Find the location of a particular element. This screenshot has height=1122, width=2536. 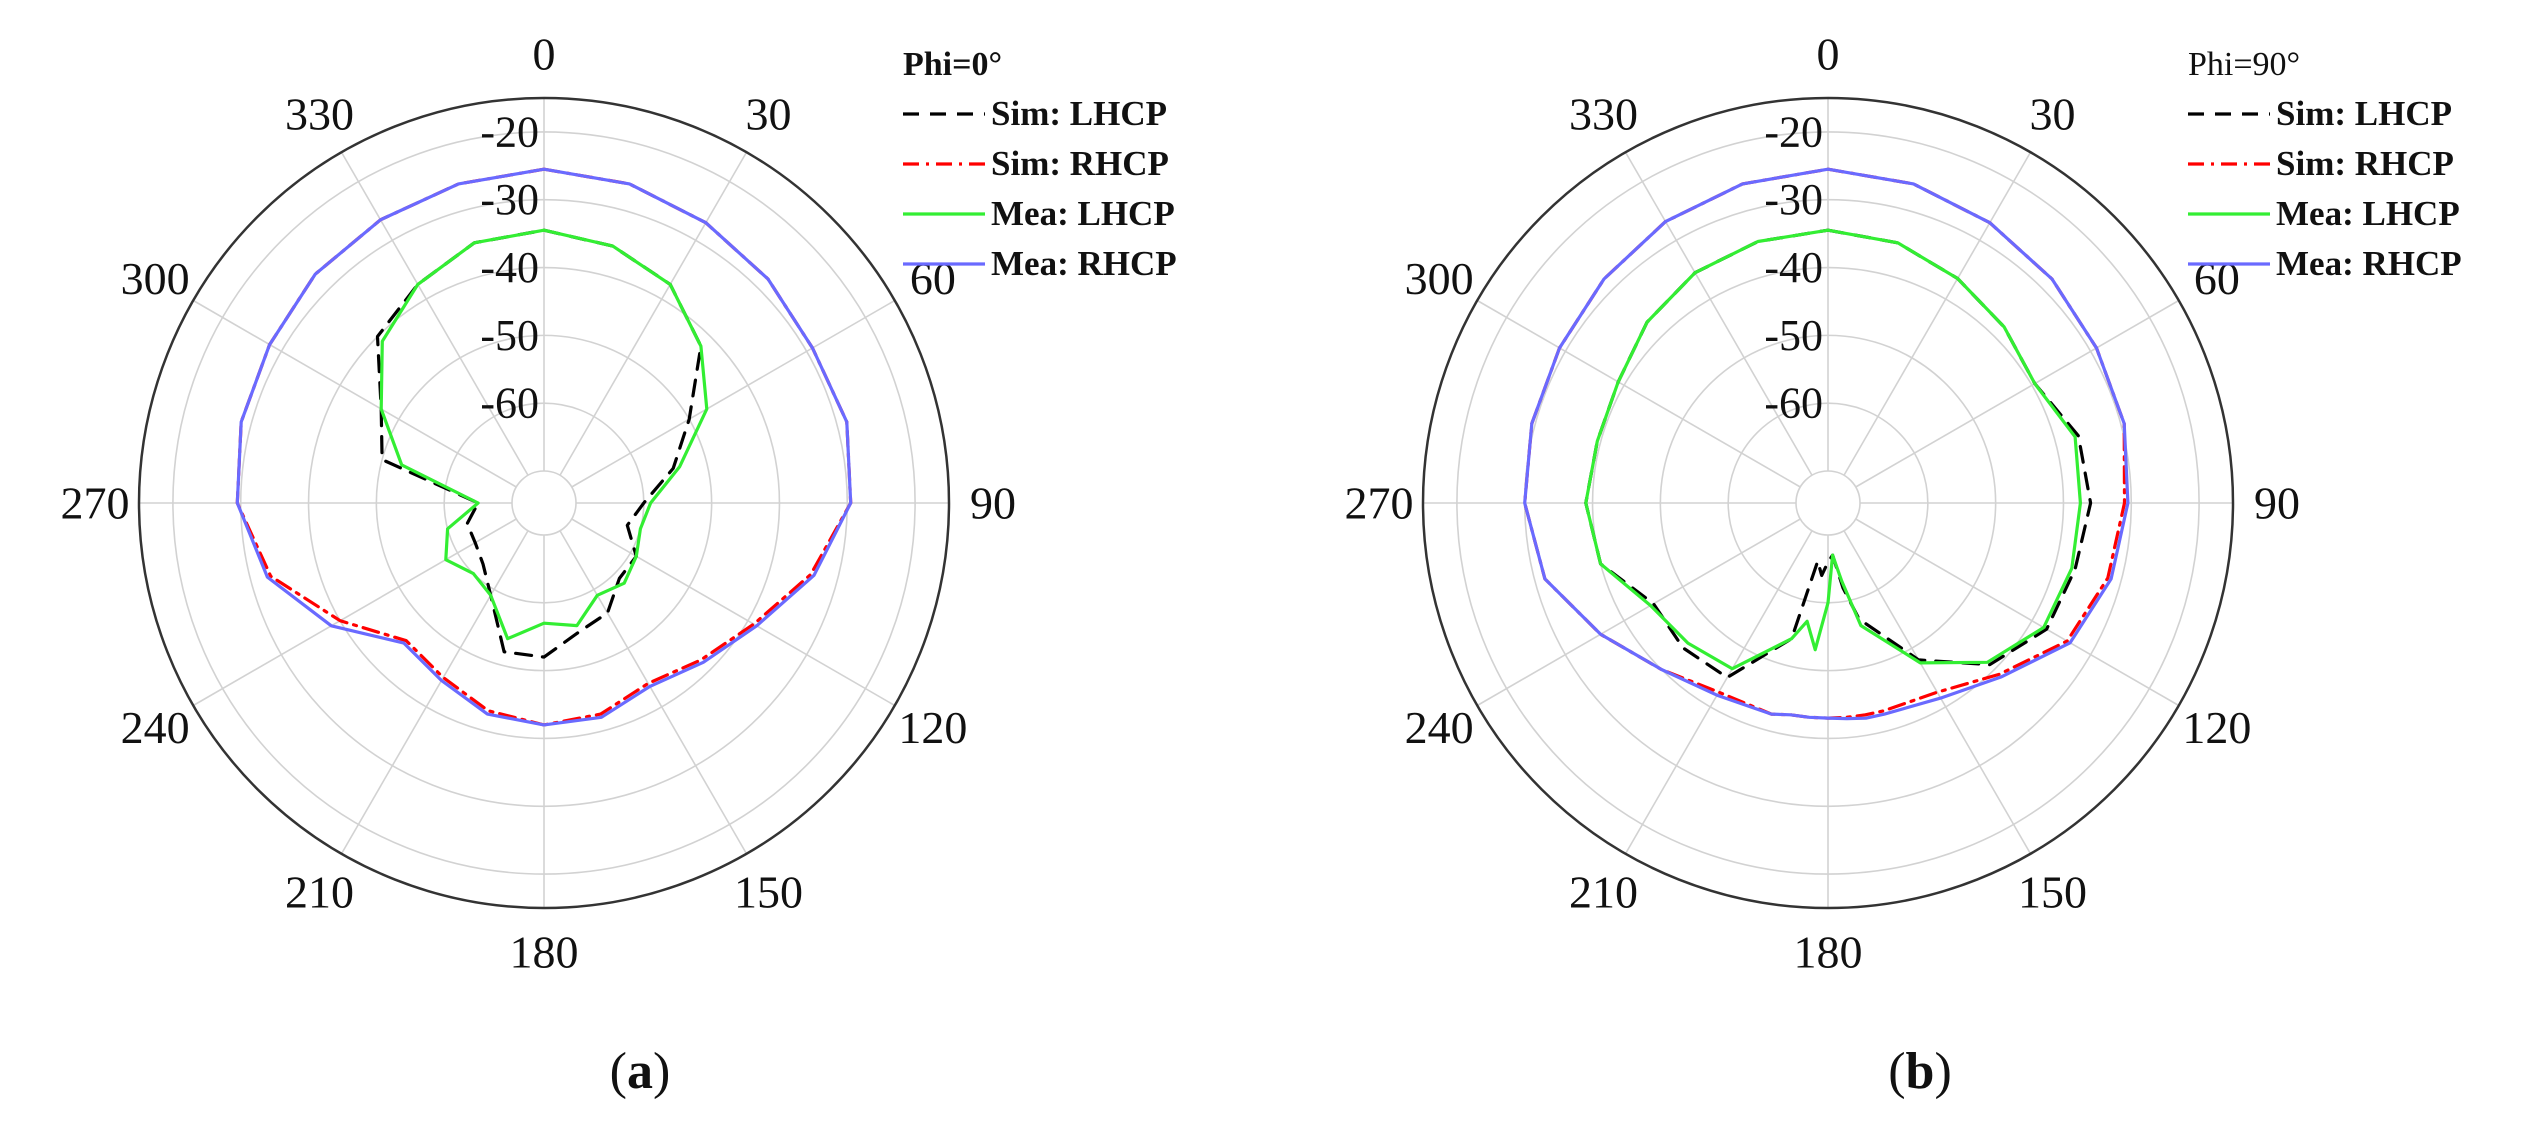

series-line-3-a is located at coordinates (544, 434).